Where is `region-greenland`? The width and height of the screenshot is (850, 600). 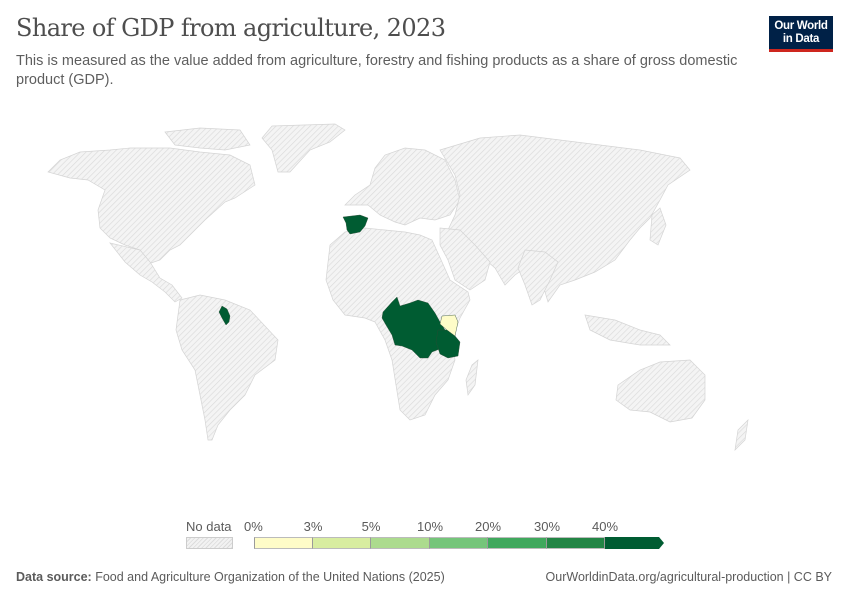 region-greenland is located at coordinates (303, 148).